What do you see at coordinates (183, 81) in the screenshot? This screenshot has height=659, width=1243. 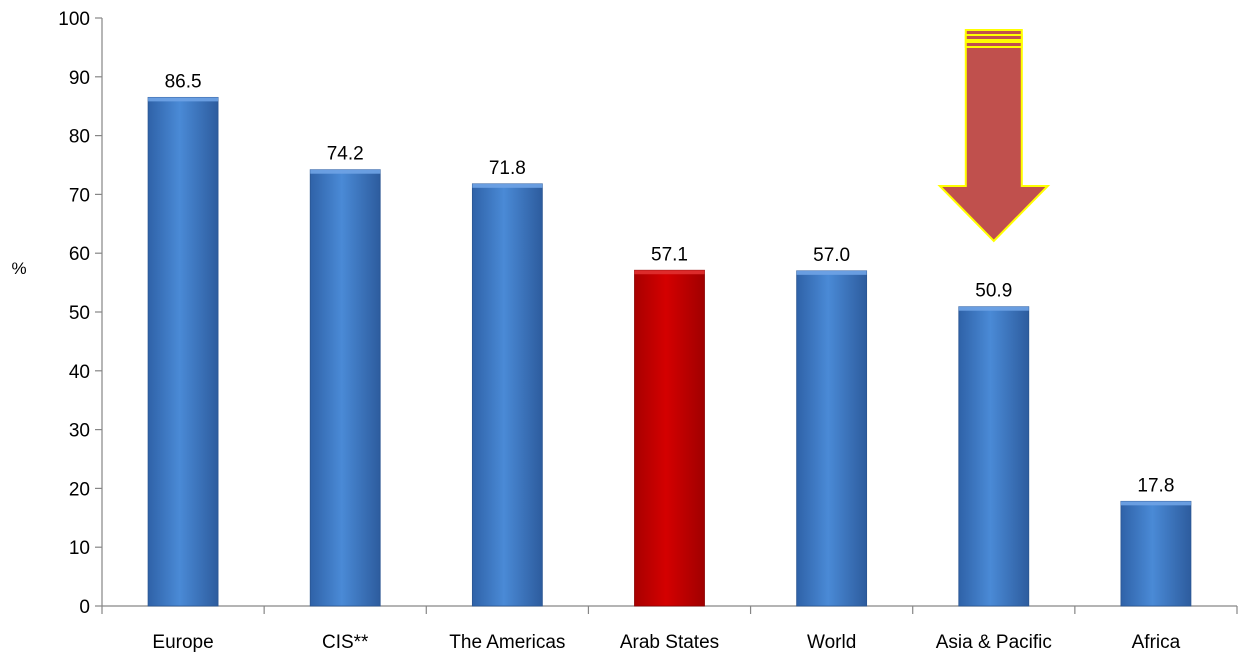 I see `data-label: 86.5` at bounding box center [183, 81].